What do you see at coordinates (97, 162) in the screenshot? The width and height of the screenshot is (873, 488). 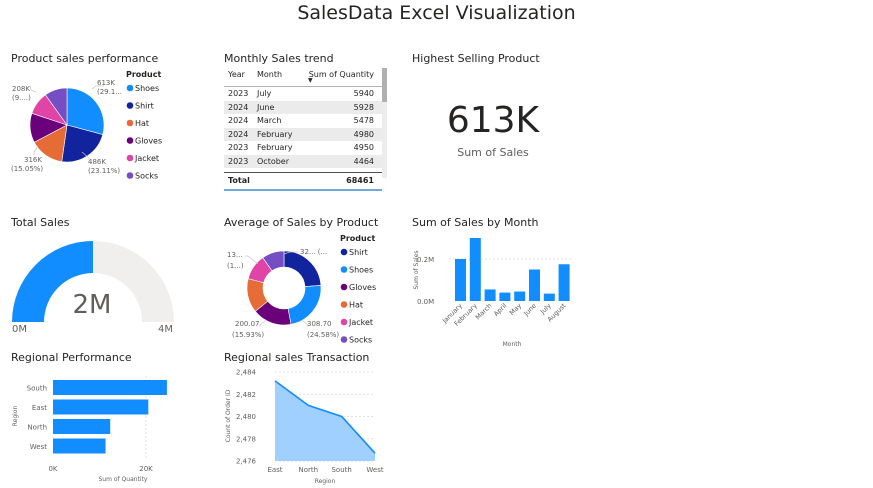 I see `pie-label-shirt: 486K` at bounding box center [97, 162].